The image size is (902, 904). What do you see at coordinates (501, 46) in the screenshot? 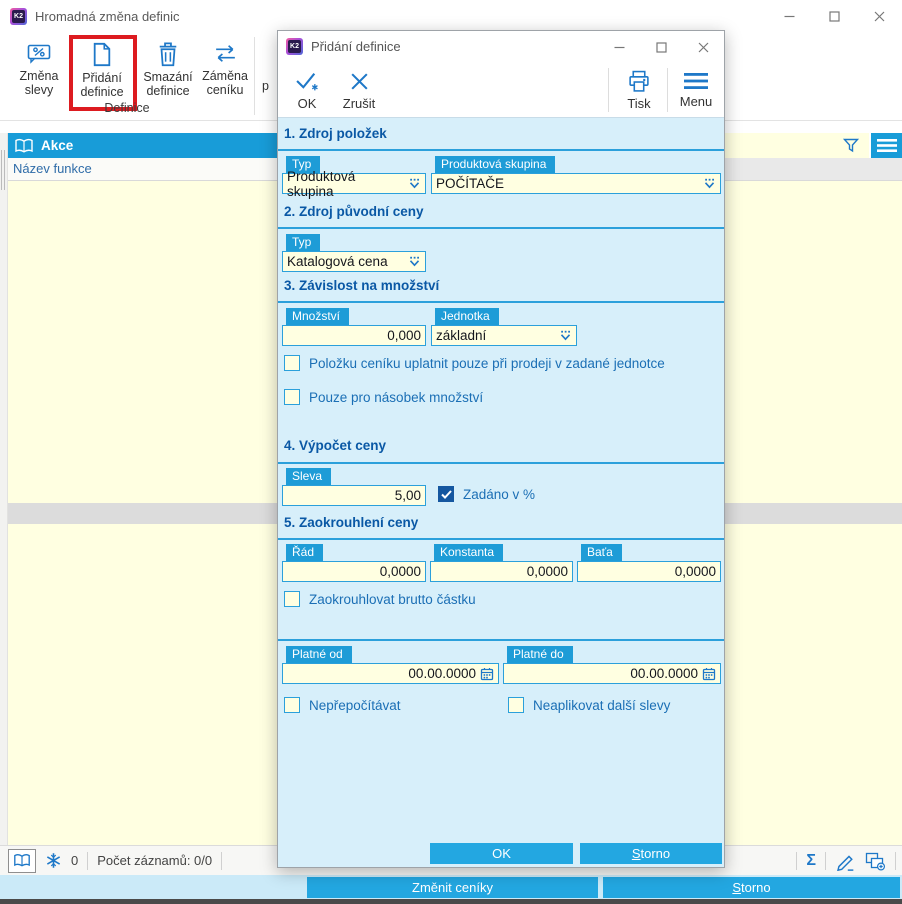
I see `dialog-titlebar: K2 Přidání definice` at bounding box center [501, 46].